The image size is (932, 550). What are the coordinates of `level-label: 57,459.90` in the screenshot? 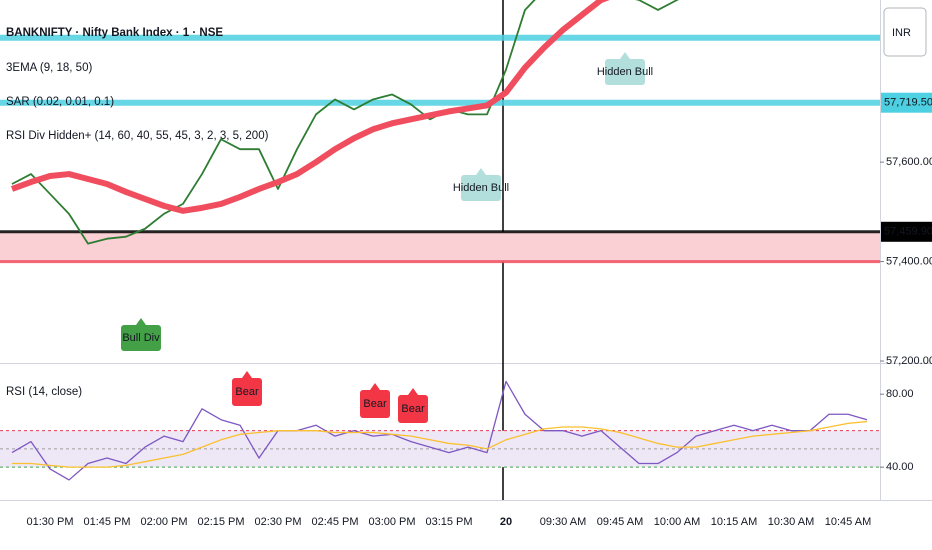 It's located at (908, 232).